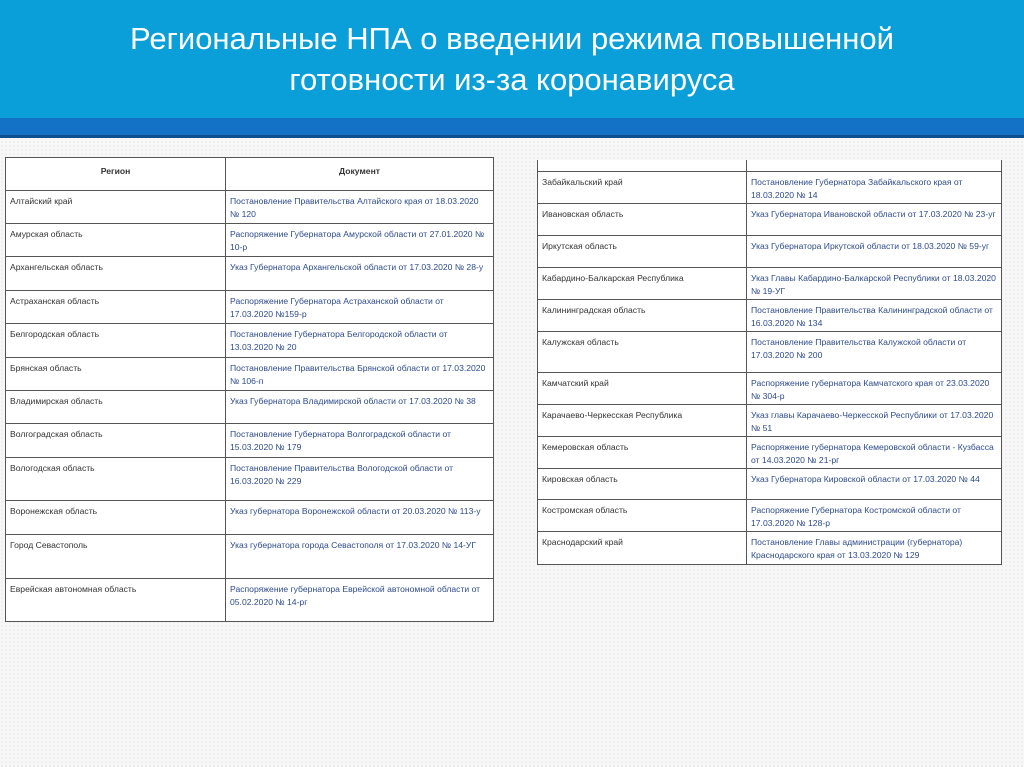 The width and height of the screenshot is (1024, 767). I want to click on region-cell: Иркутская область, so click(642, 251).